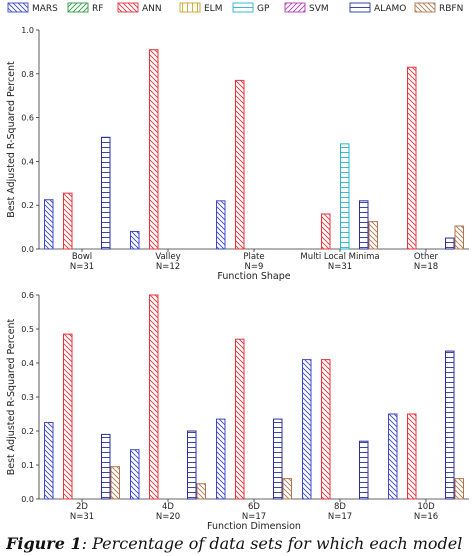  What do you see at coordinates (254, 526) in the screenshot?
I see `x-axis-label: Function Dimension` at bounding box center [254, 526].